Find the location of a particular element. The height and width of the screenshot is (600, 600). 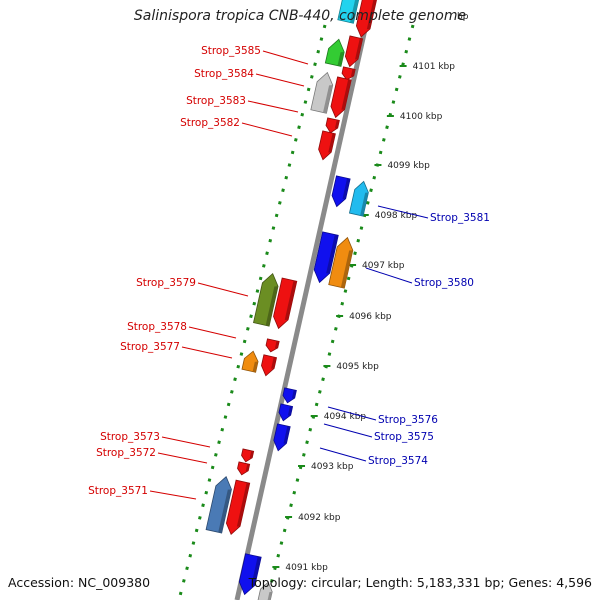

tick-label: 4091 kbp is located at coordinates (306, 568).